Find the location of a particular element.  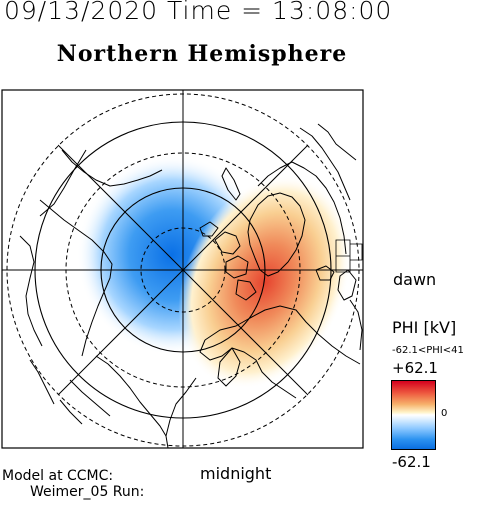

date-time-header: 09/13/2020 Time = 13:08:00 is located at coordinates (198, 12).